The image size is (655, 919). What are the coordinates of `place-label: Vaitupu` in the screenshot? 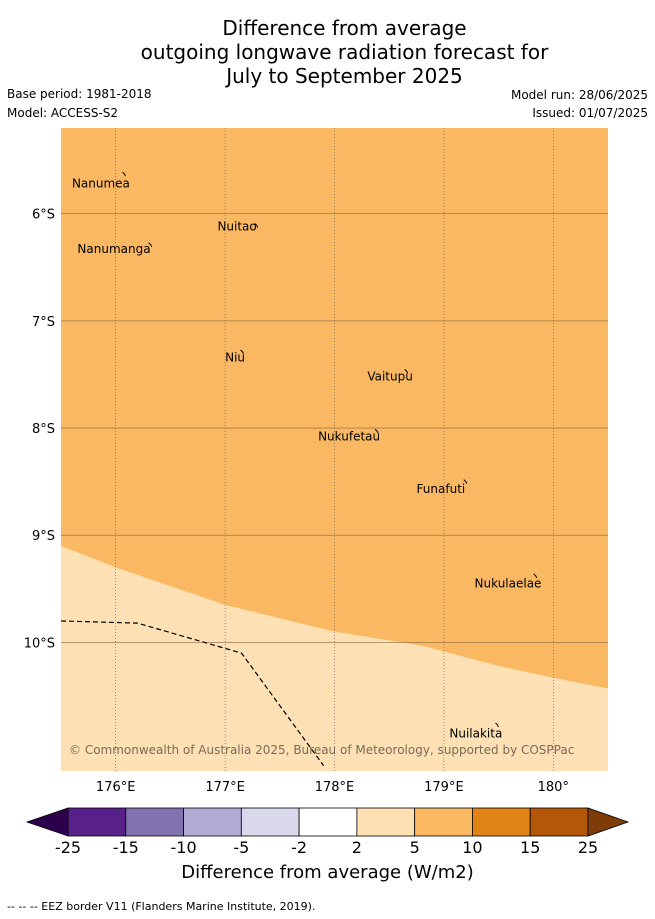 It's located at (390, 377).